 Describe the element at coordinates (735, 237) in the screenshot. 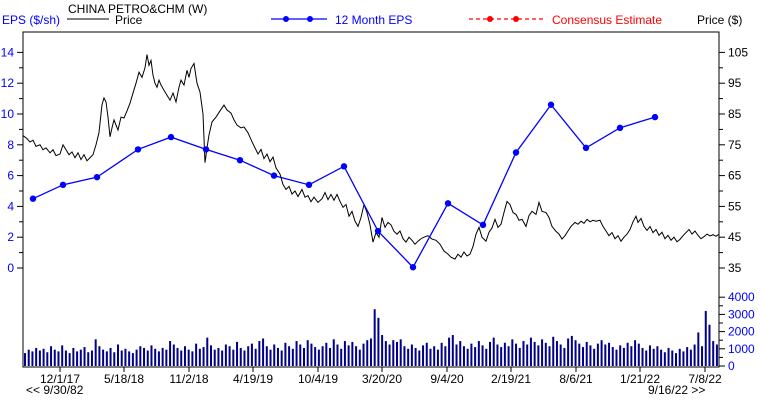

I see `price-axis-tick-label: 45` at that location.